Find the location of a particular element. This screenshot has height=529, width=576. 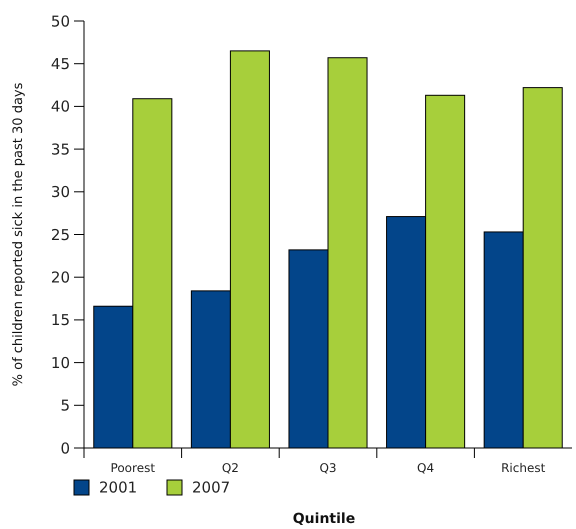

legend-label: 2001 is located at coordinates (118, 487).